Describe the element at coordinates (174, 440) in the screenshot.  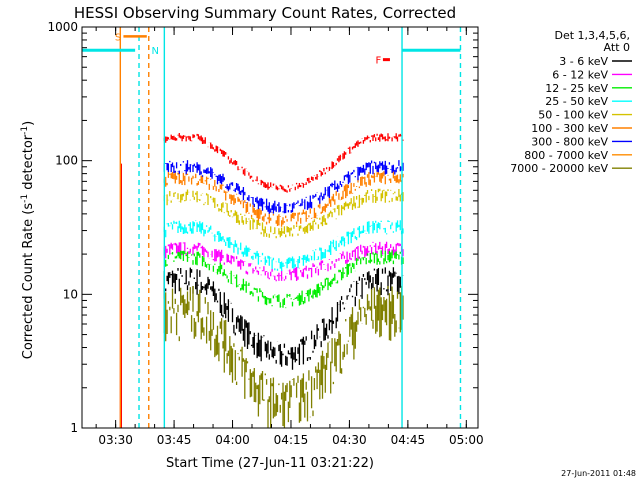
I see `x-tick-label: 03:45` at that location.